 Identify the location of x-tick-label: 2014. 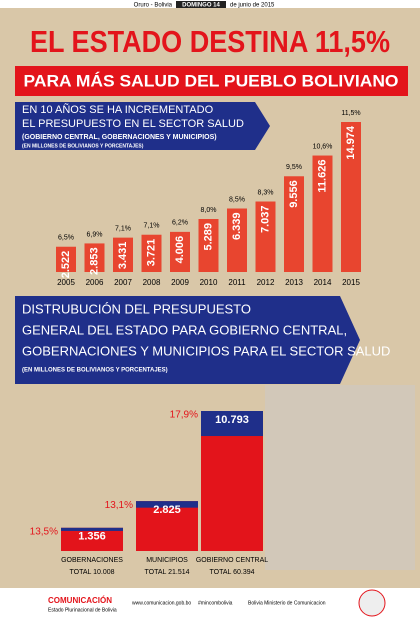
(323, 282).